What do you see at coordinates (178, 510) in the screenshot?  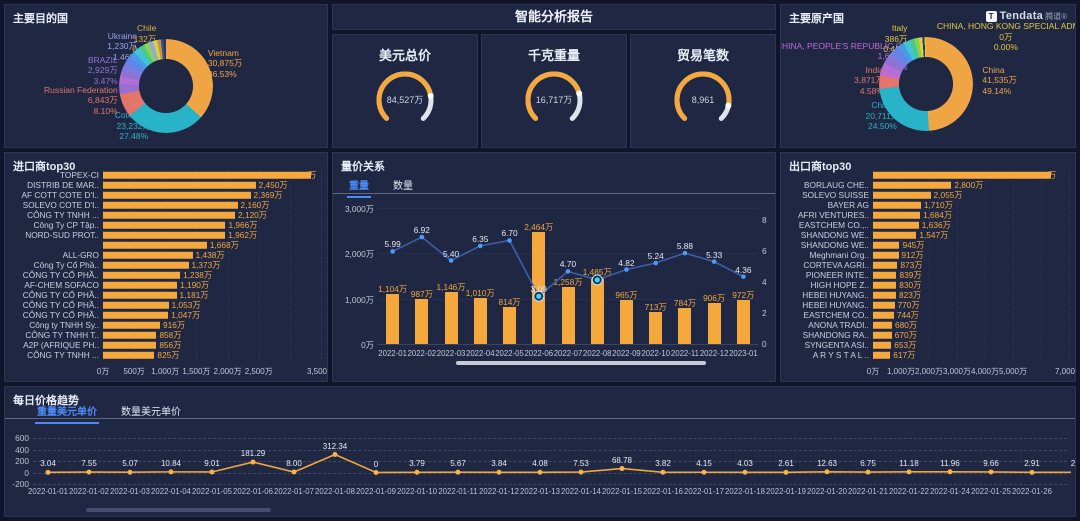 I see `daily-price-scrollbar` at bounding box center [178, 510].